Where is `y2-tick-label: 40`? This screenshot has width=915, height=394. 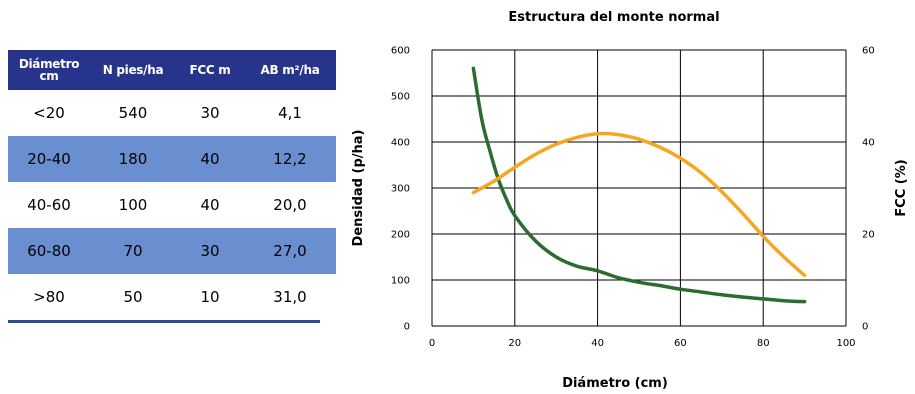
y2-tick-label: 40 is located at coordinates (868, 143).